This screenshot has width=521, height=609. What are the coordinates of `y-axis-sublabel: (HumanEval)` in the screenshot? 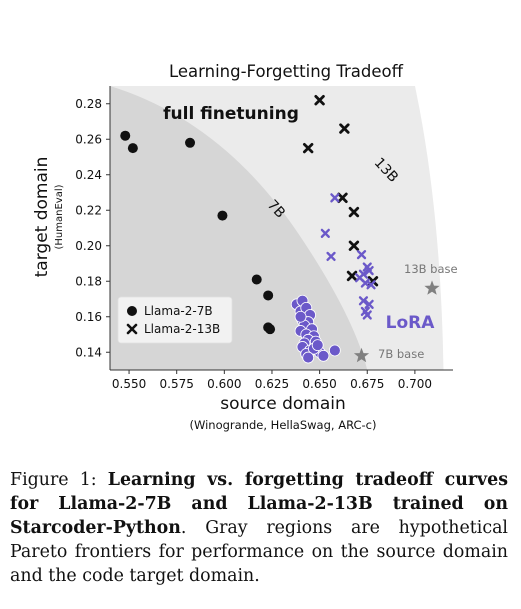 It's located at (59, 216).